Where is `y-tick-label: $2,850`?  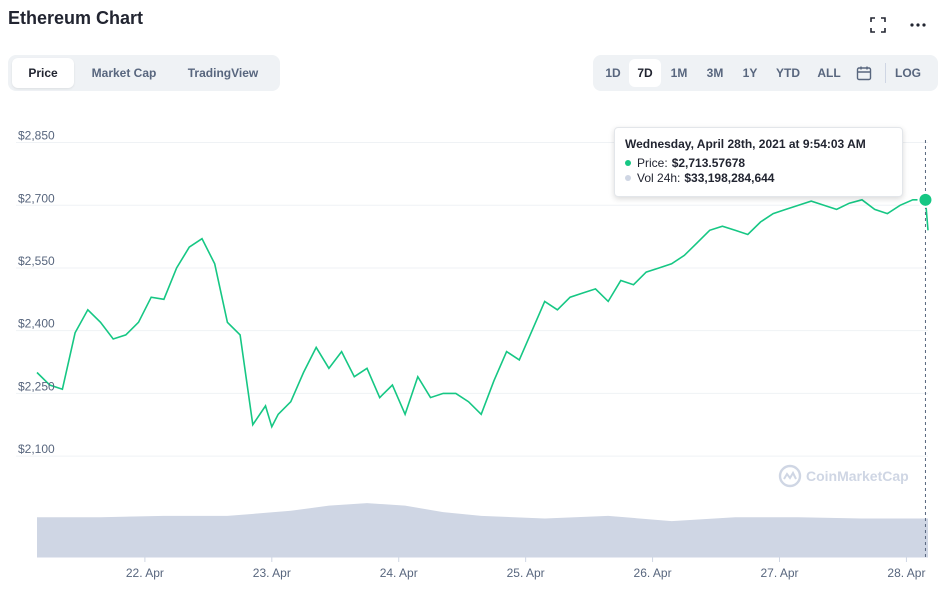
y-tick-label: $2,850 is located at coordinates (36, 136).